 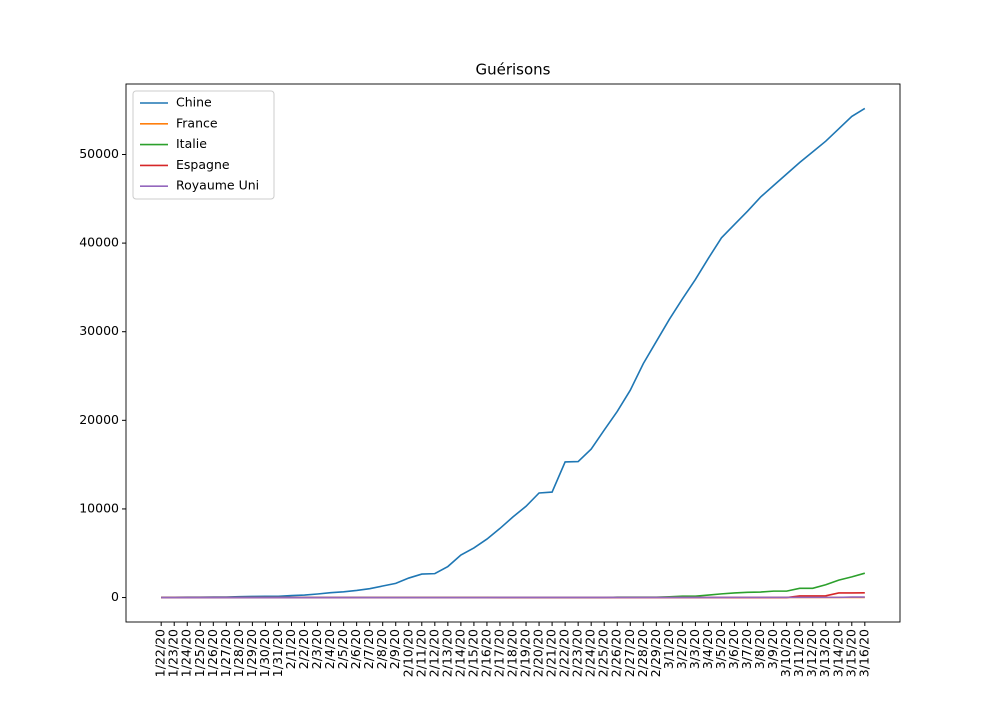 I want to click on x-tick-label: 3/16/20, so click(x=863, y=653).